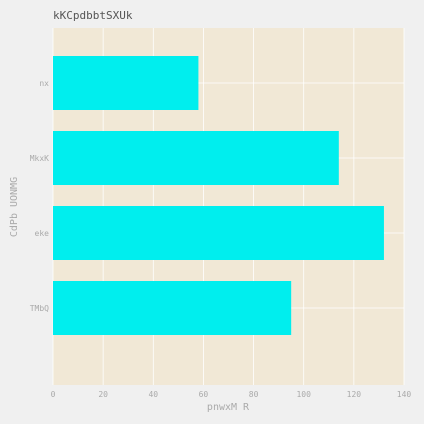 This screenshot has height=424, width=424. I want to click on y-tick-label: nx, so click(44, 83).